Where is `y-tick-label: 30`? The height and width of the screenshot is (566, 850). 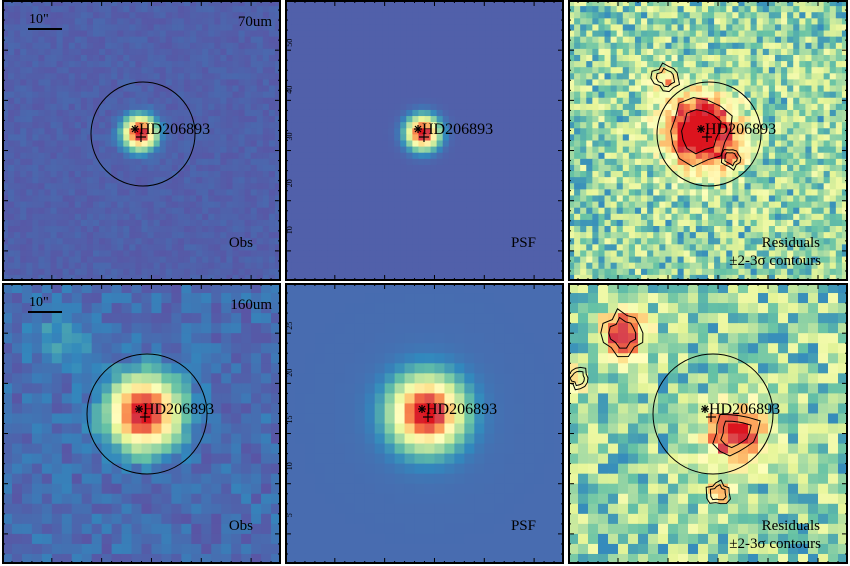 y-tick-label: 30 is located at coordinates (289, 137).